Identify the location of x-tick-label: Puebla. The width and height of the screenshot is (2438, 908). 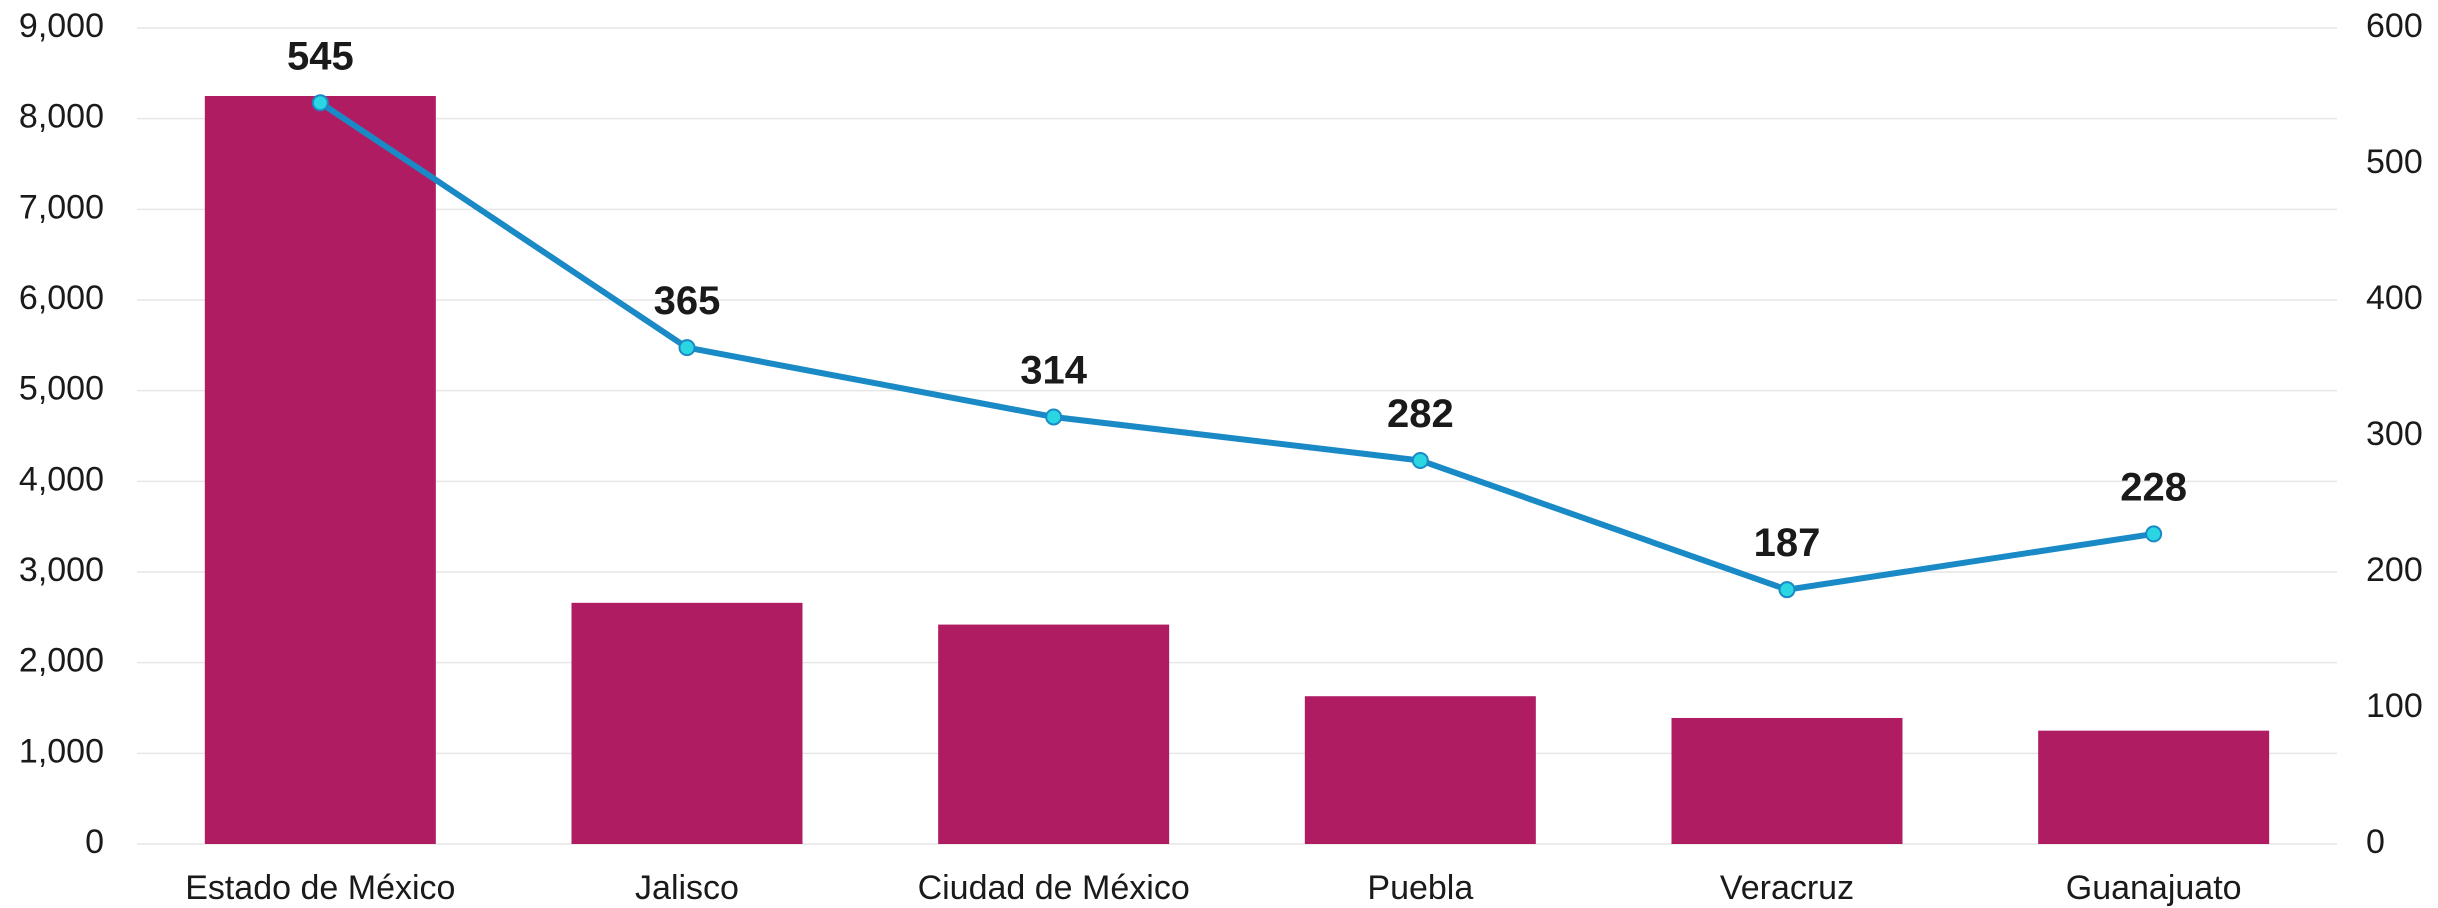
(1420, 888).